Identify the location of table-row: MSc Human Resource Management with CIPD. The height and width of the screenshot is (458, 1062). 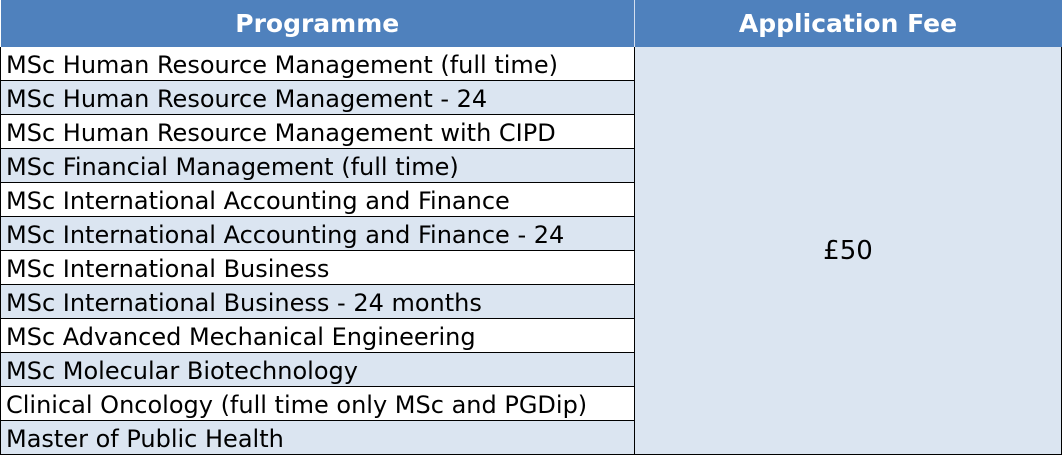
(531, 131).